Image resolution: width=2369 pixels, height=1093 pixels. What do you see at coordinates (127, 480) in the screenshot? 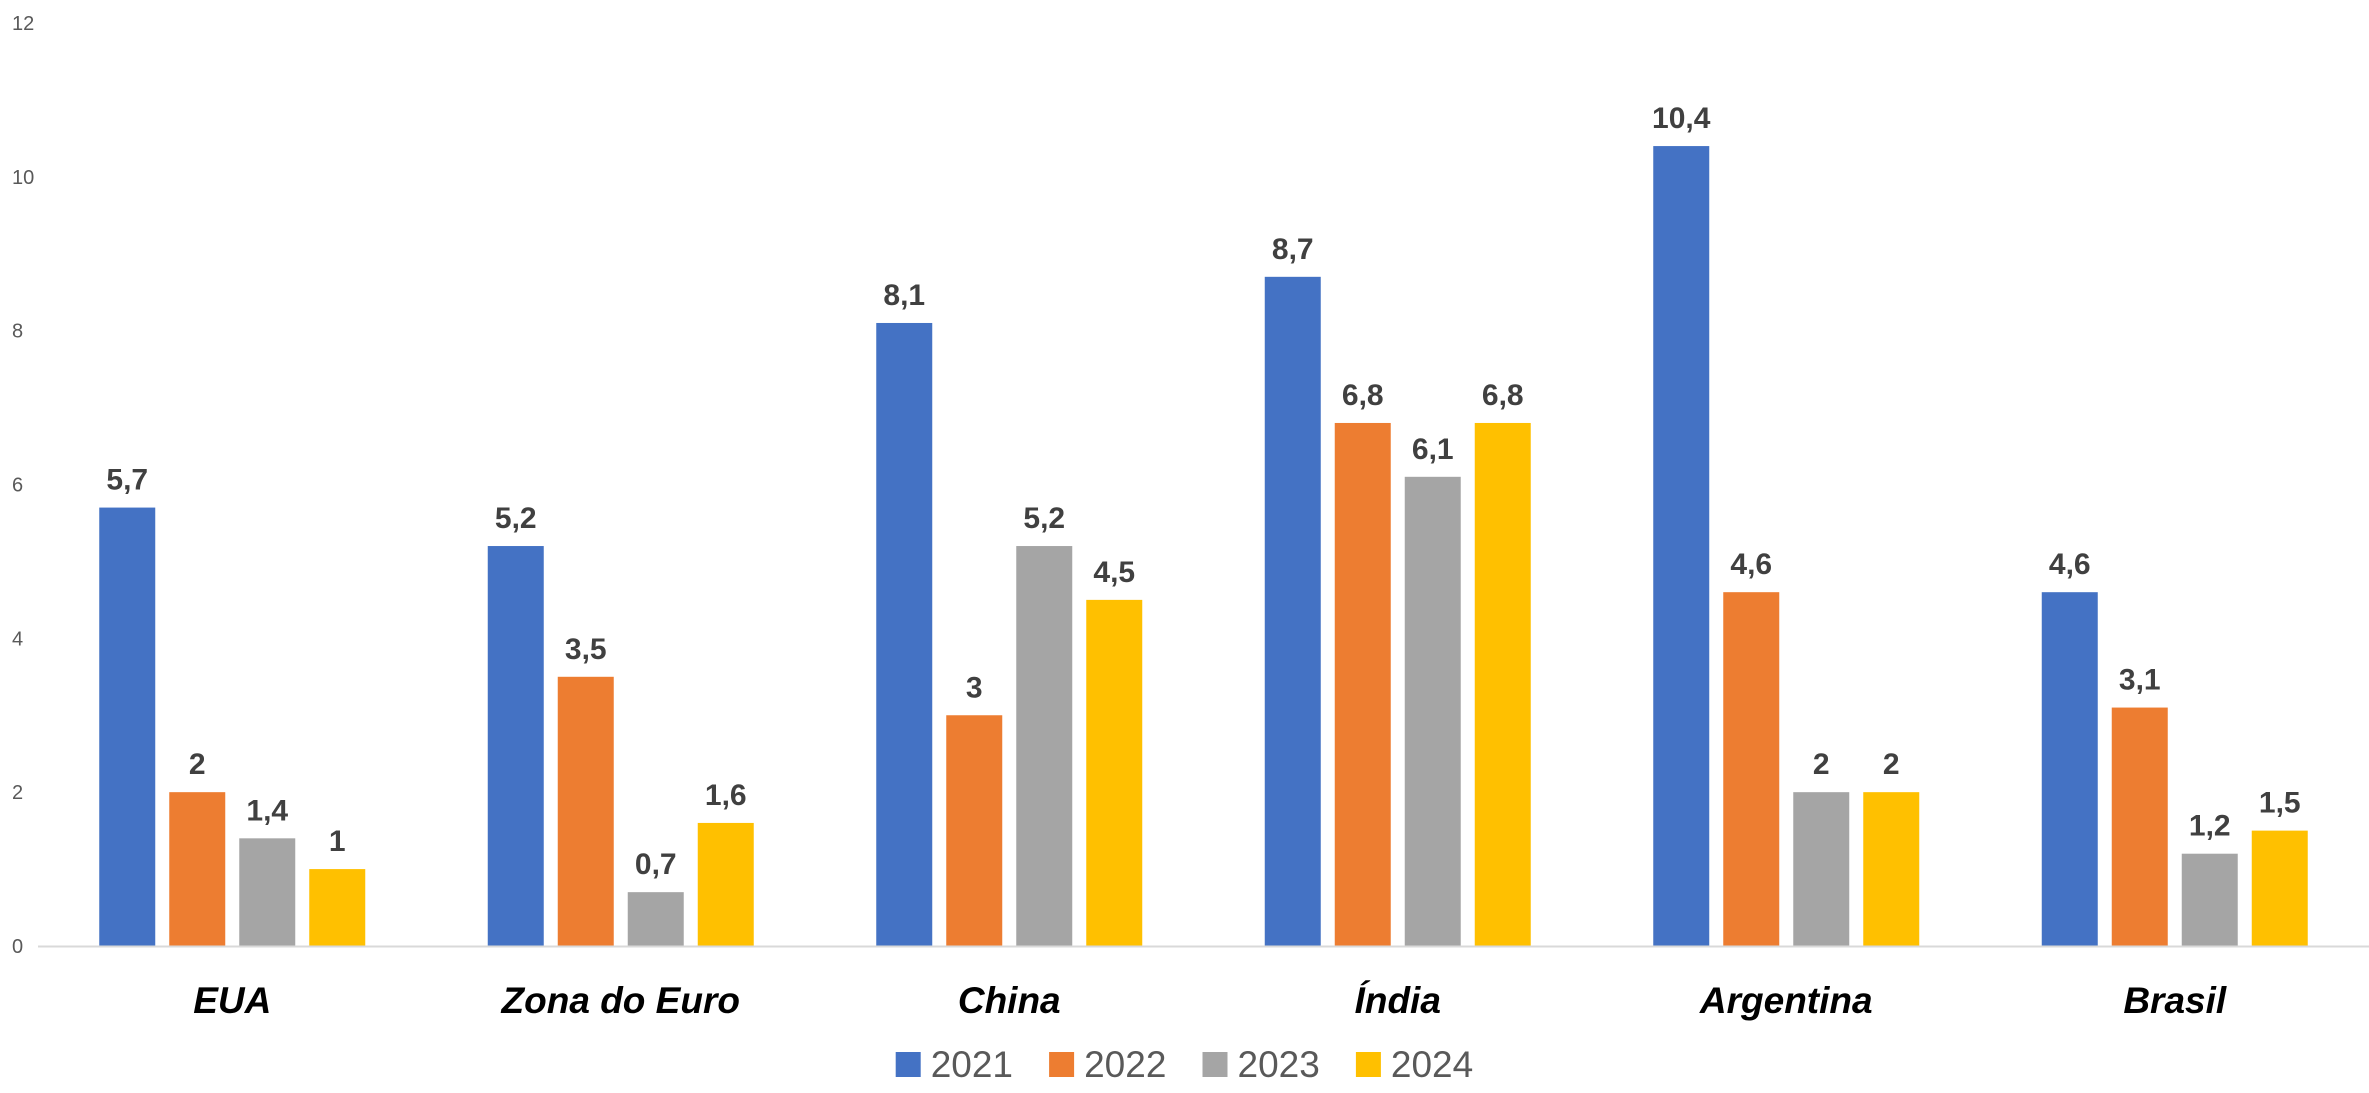
I see `data-label: 5,7` at bounding box center [127, 480].